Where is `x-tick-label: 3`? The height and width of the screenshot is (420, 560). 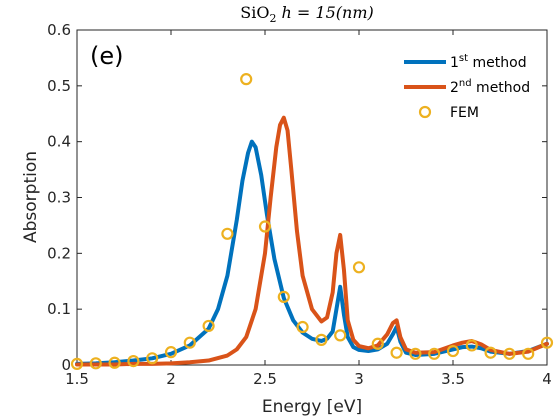 x-tick-label: 3 is located at coordinates (359, 379).